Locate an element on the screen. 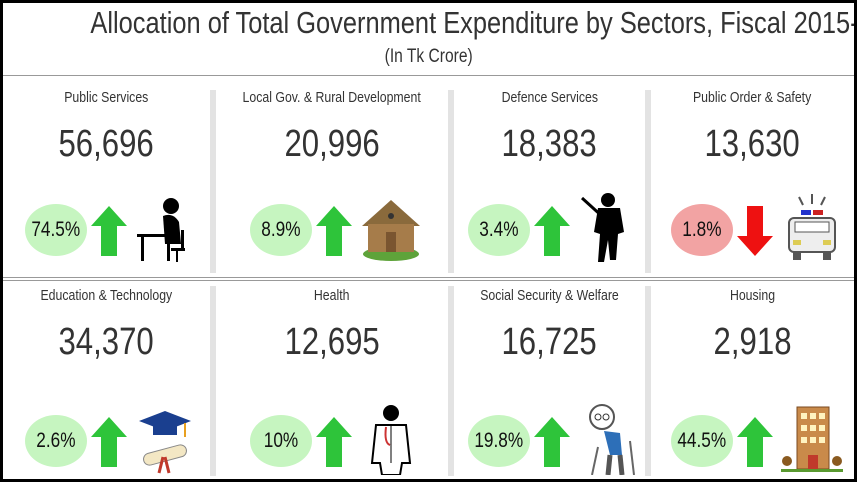 The height and width of the screenshot is (482, 857). subtitle: (In Tk Crore) is located at coordinates (428, 57).